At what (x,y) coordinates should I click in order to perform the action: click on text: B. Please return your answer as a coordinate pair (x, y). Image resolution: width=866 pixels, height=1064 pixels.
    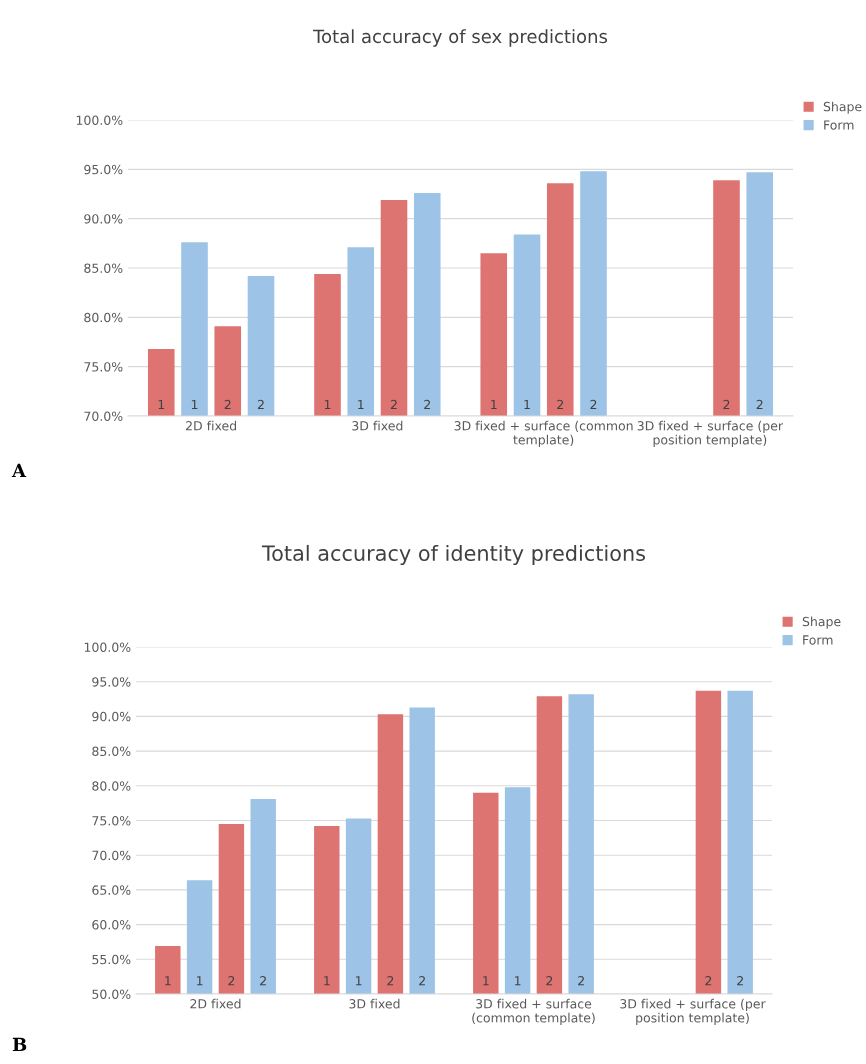
    Looking at the image, I should click on (19, 1044).